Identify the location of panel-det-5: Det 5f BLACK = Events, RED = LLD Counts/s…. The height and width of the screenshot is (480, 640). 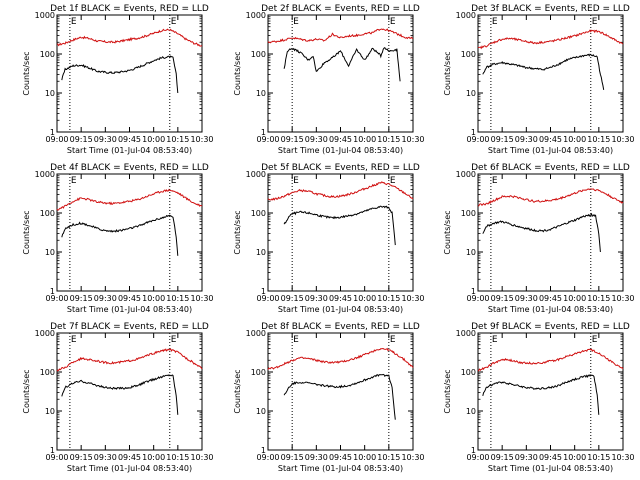
(329, 238).